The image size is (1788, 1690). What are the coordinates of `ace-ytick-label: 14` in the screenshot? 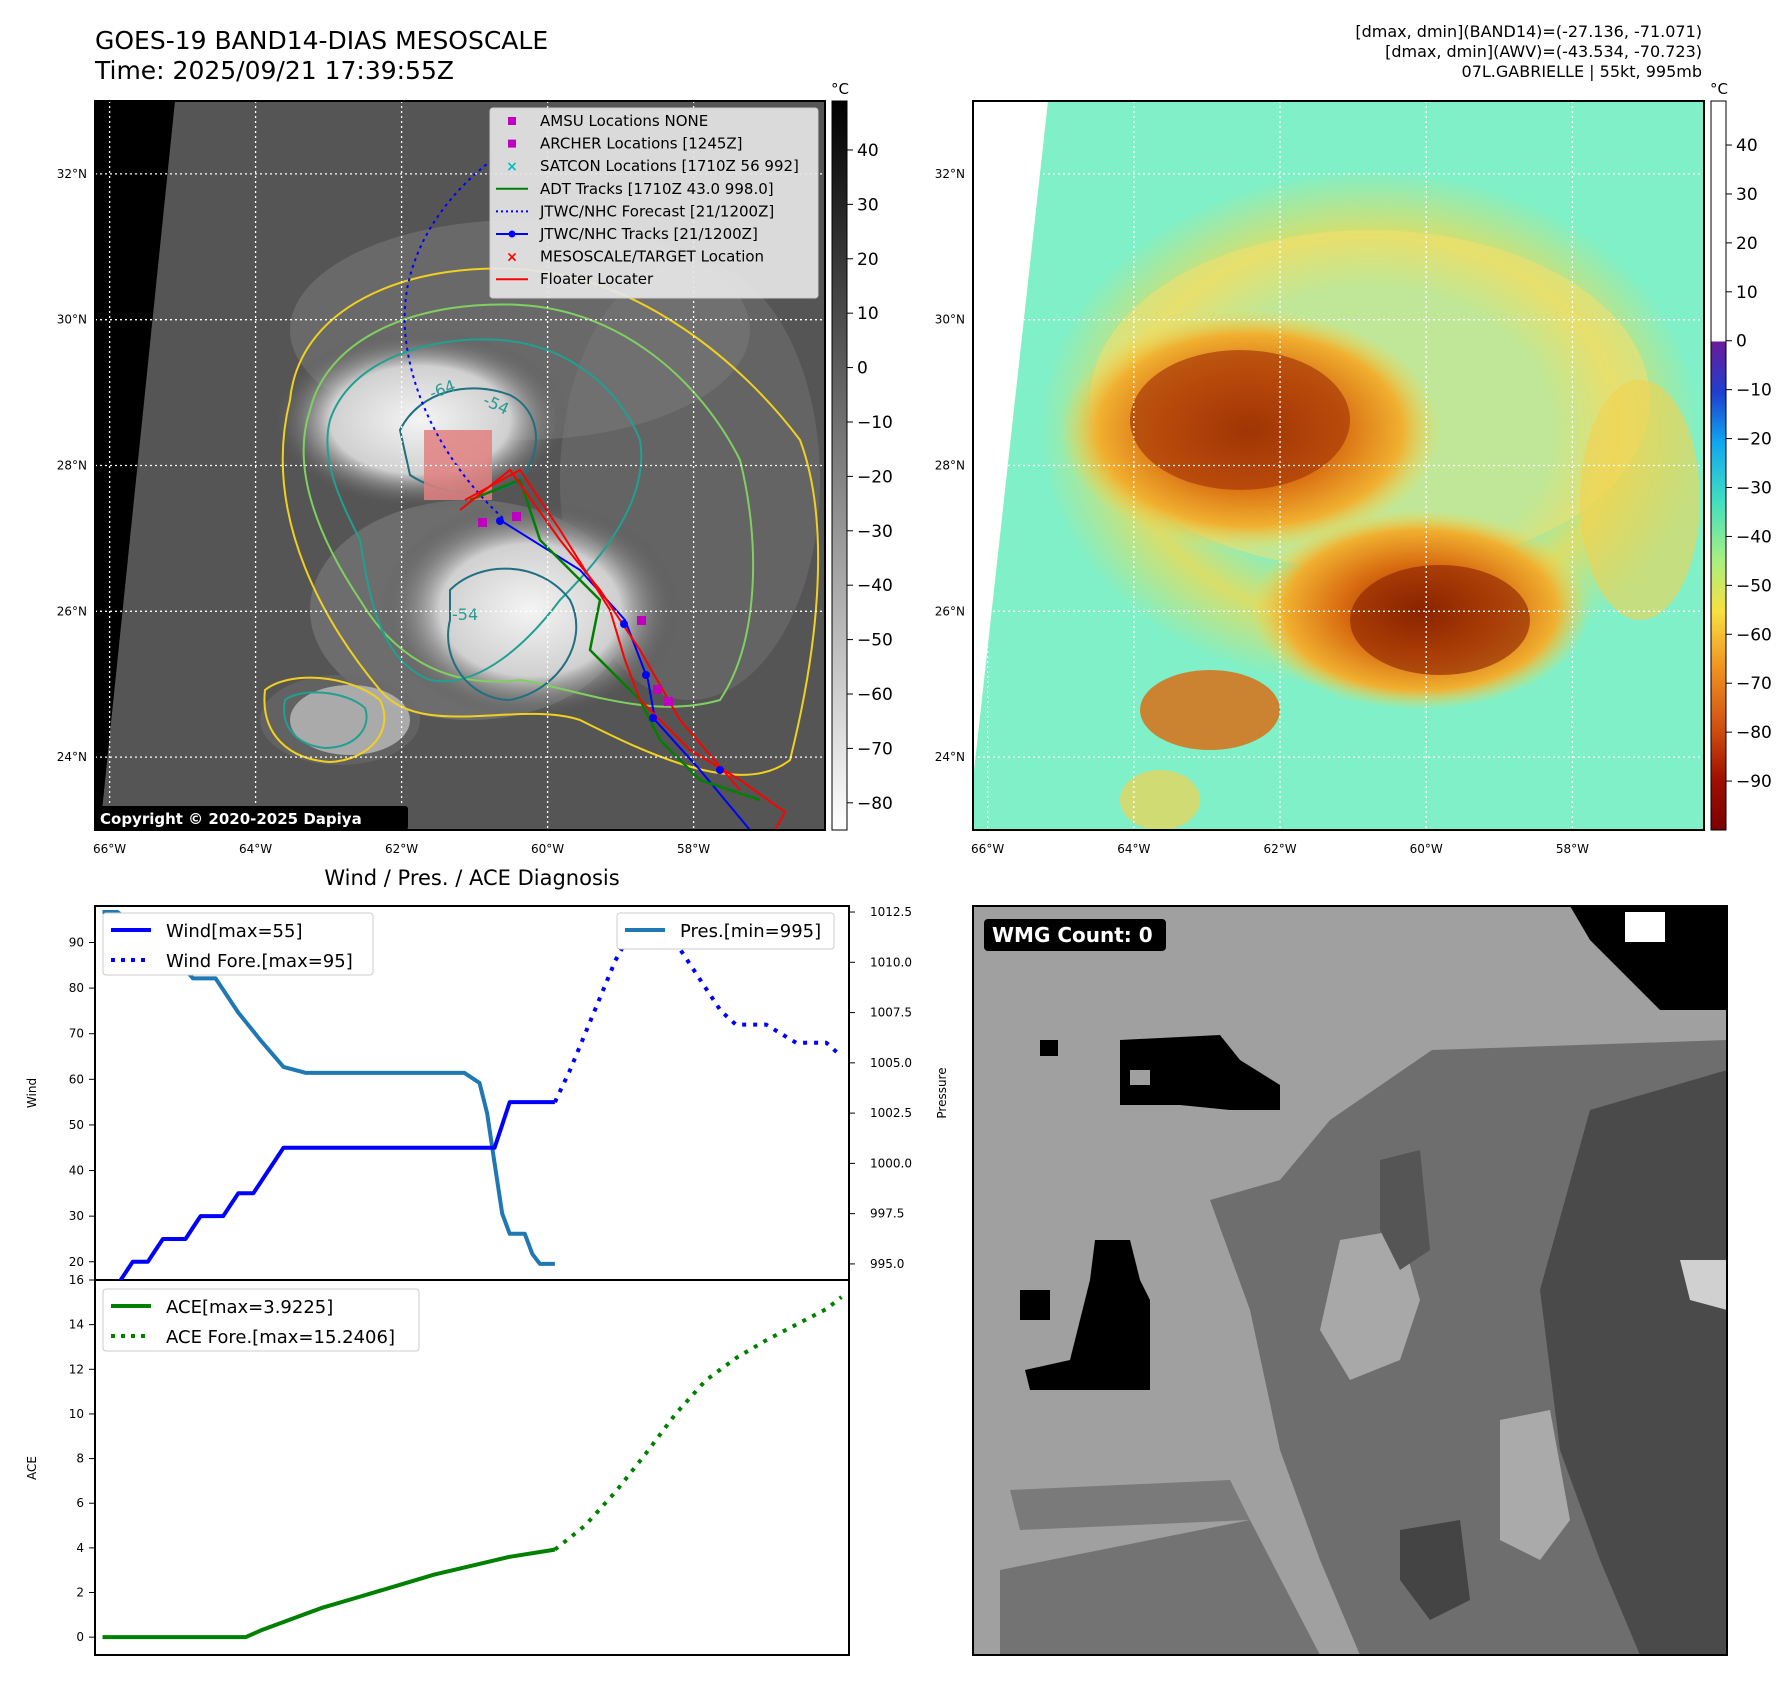 It's located at (76, 1325).